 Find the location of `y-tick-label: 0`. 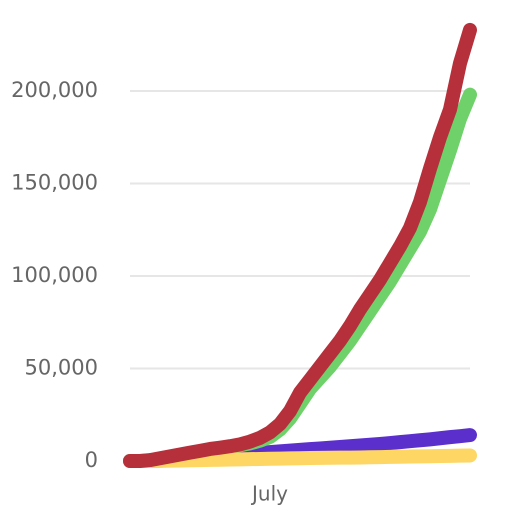

y-tick-label: 0 is located at coordinates (91, 460).